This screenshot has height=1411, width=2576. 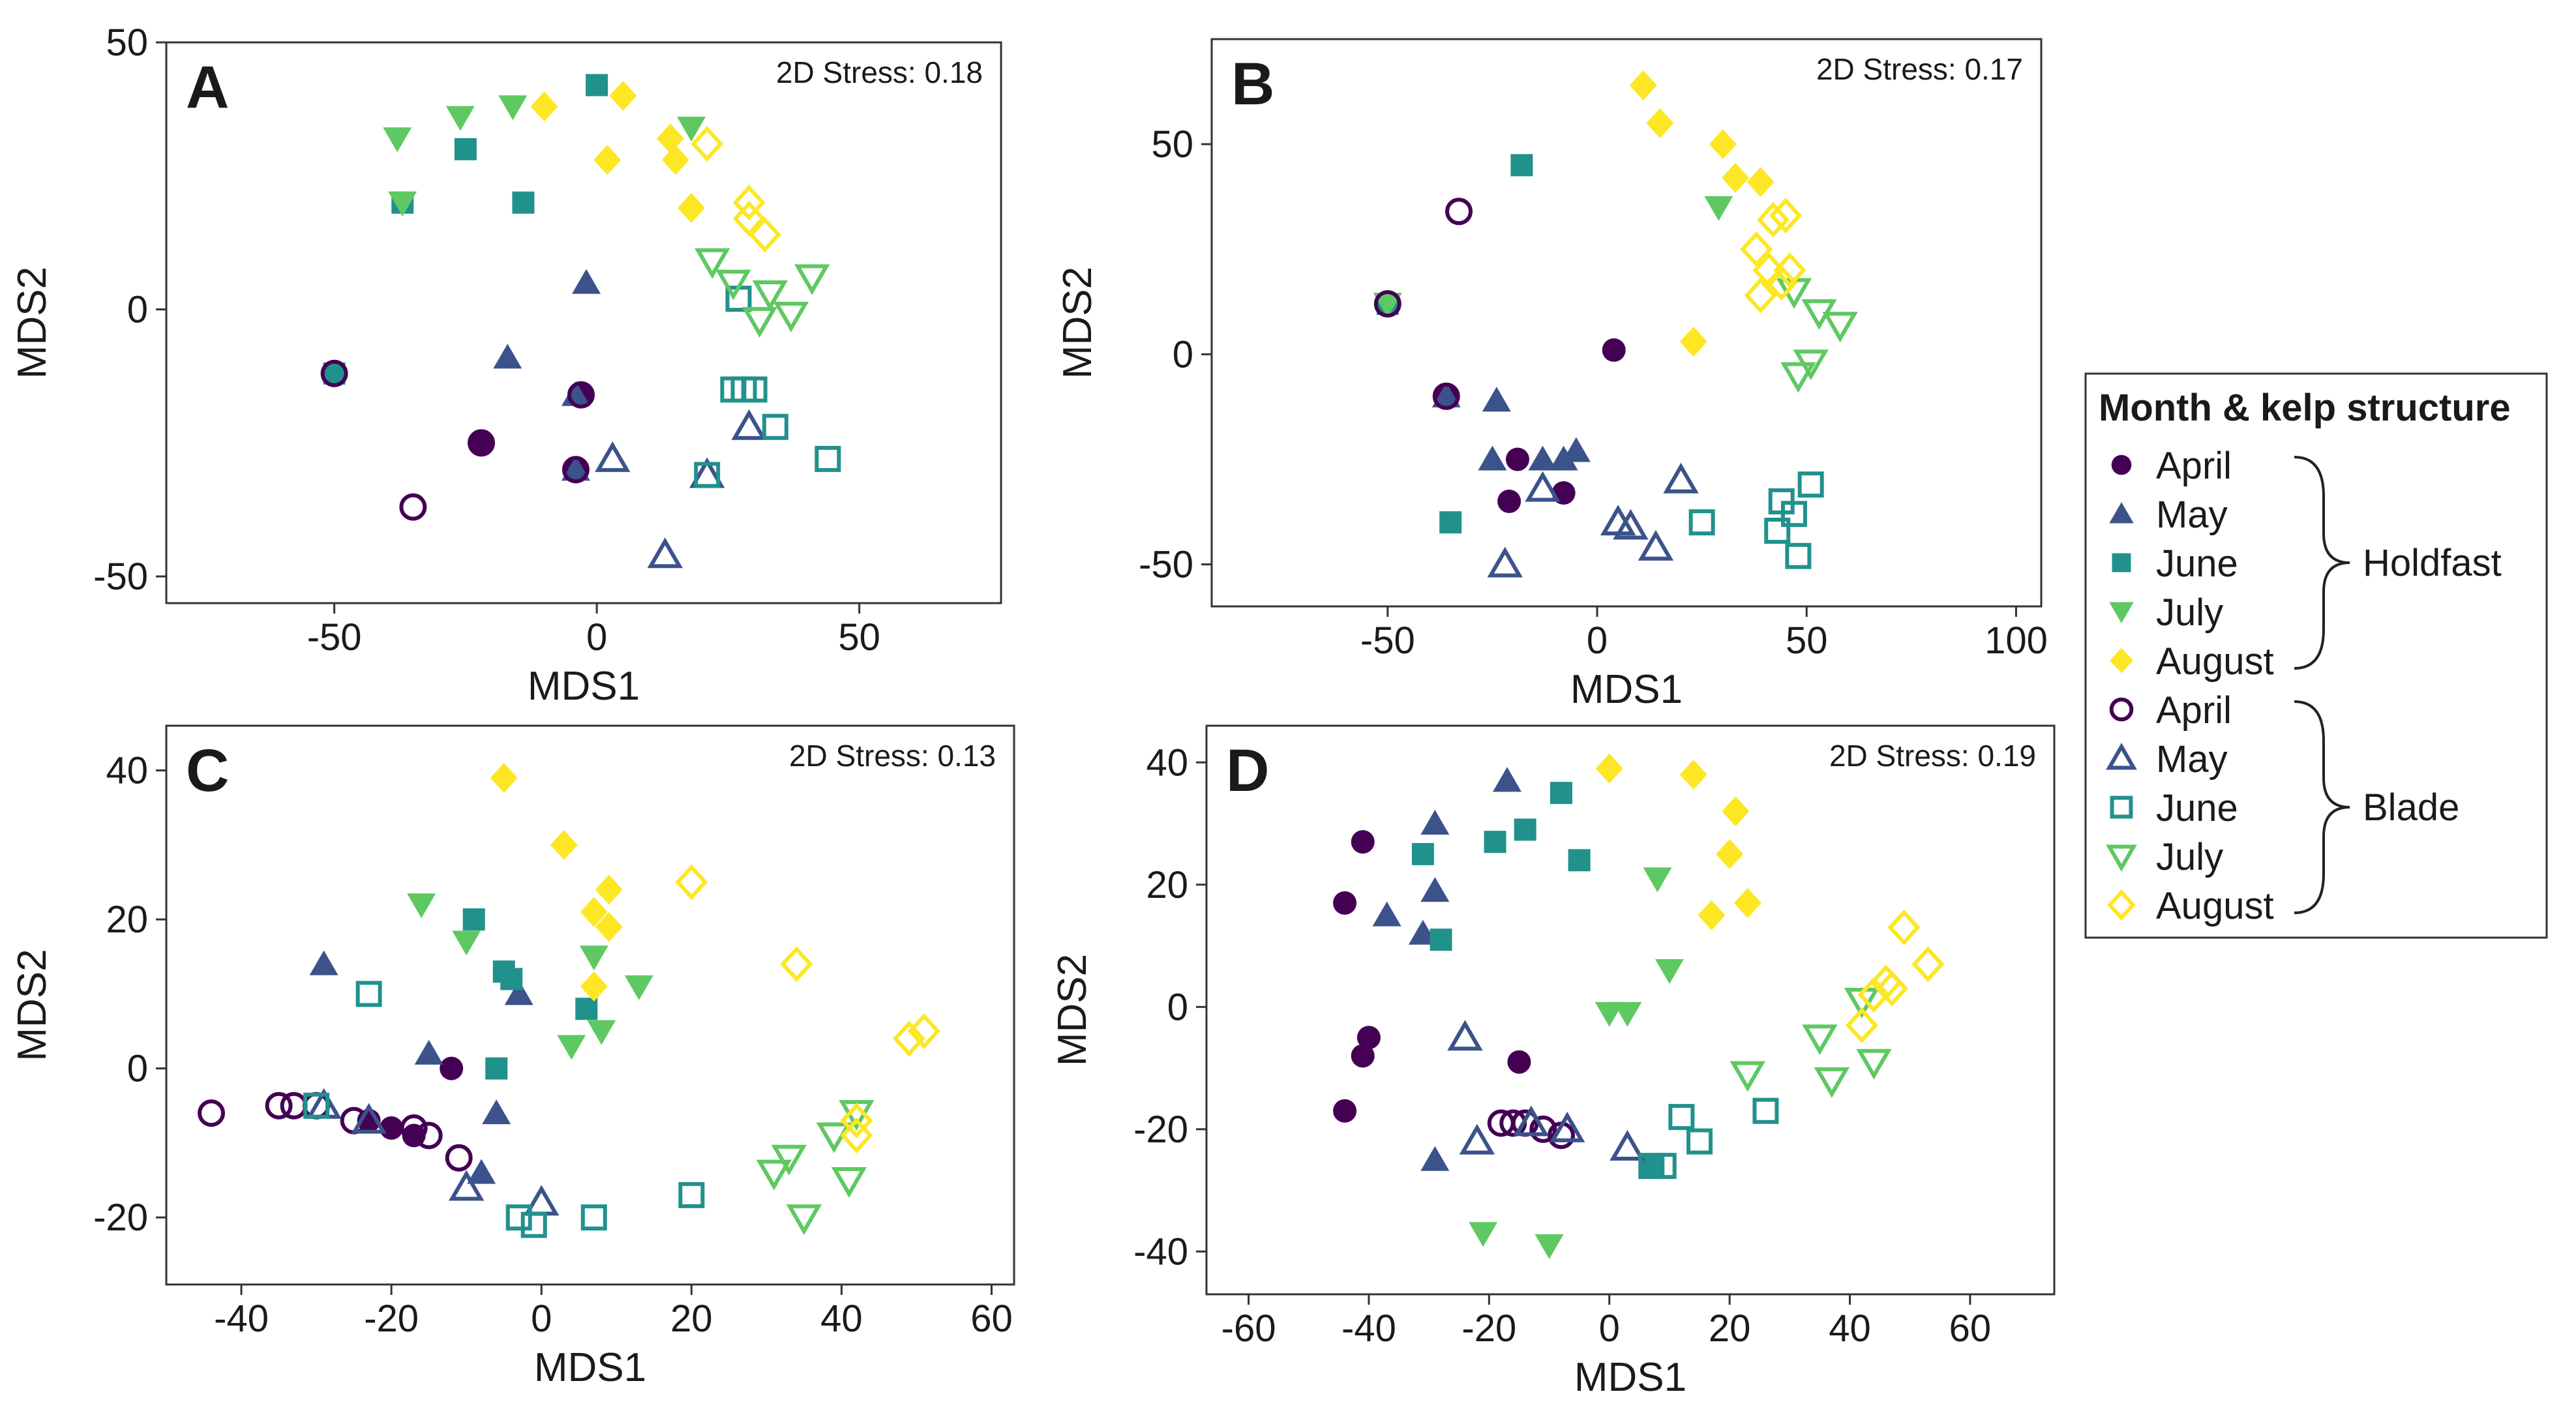 What do you see at coordinates (2121, 562) in the screenshot?
I see `legend-marker-june` at bounding box center [2121, 562].